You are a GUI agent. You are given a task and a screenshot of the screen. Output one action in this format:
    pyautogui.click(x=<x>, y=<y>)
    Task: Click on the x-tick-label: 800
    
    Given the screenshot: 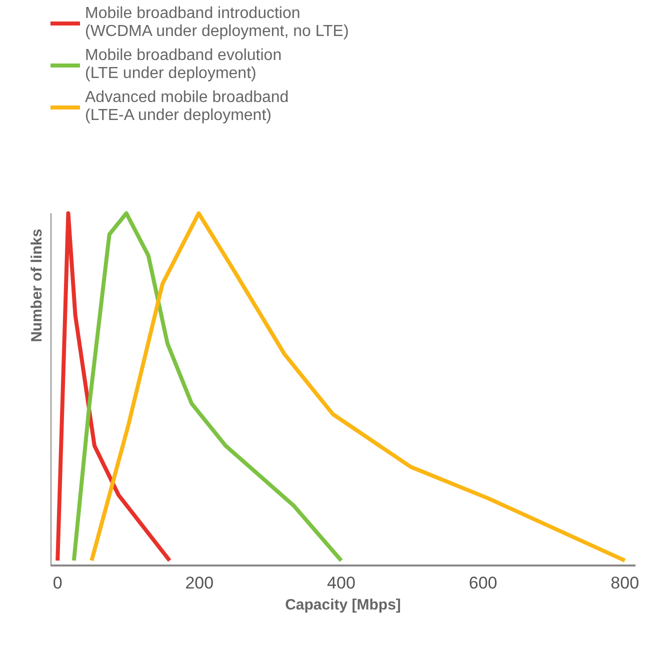 What is the action you would take?
    pyautogui.click(x=625, y=583)
    